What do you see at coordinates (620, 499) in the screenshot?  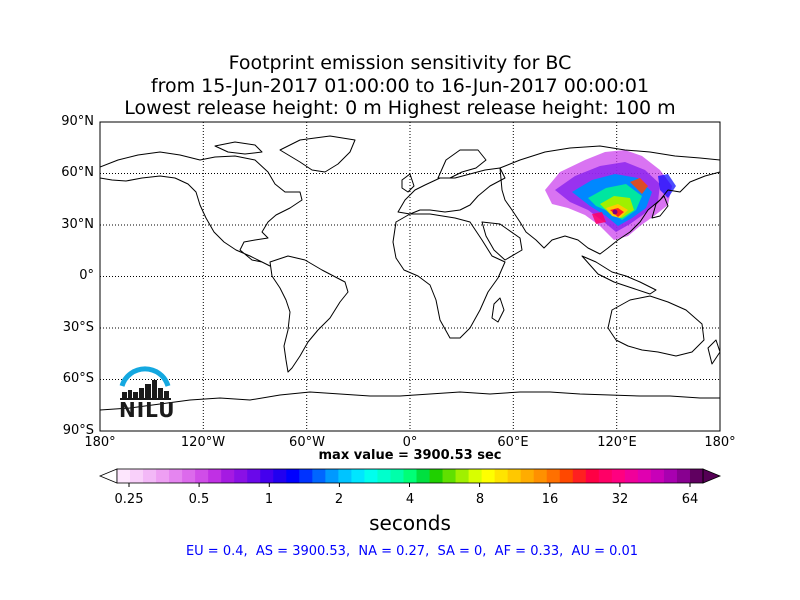 I see `colorbar-tick-label: 32` at bounding box center [620, 499].